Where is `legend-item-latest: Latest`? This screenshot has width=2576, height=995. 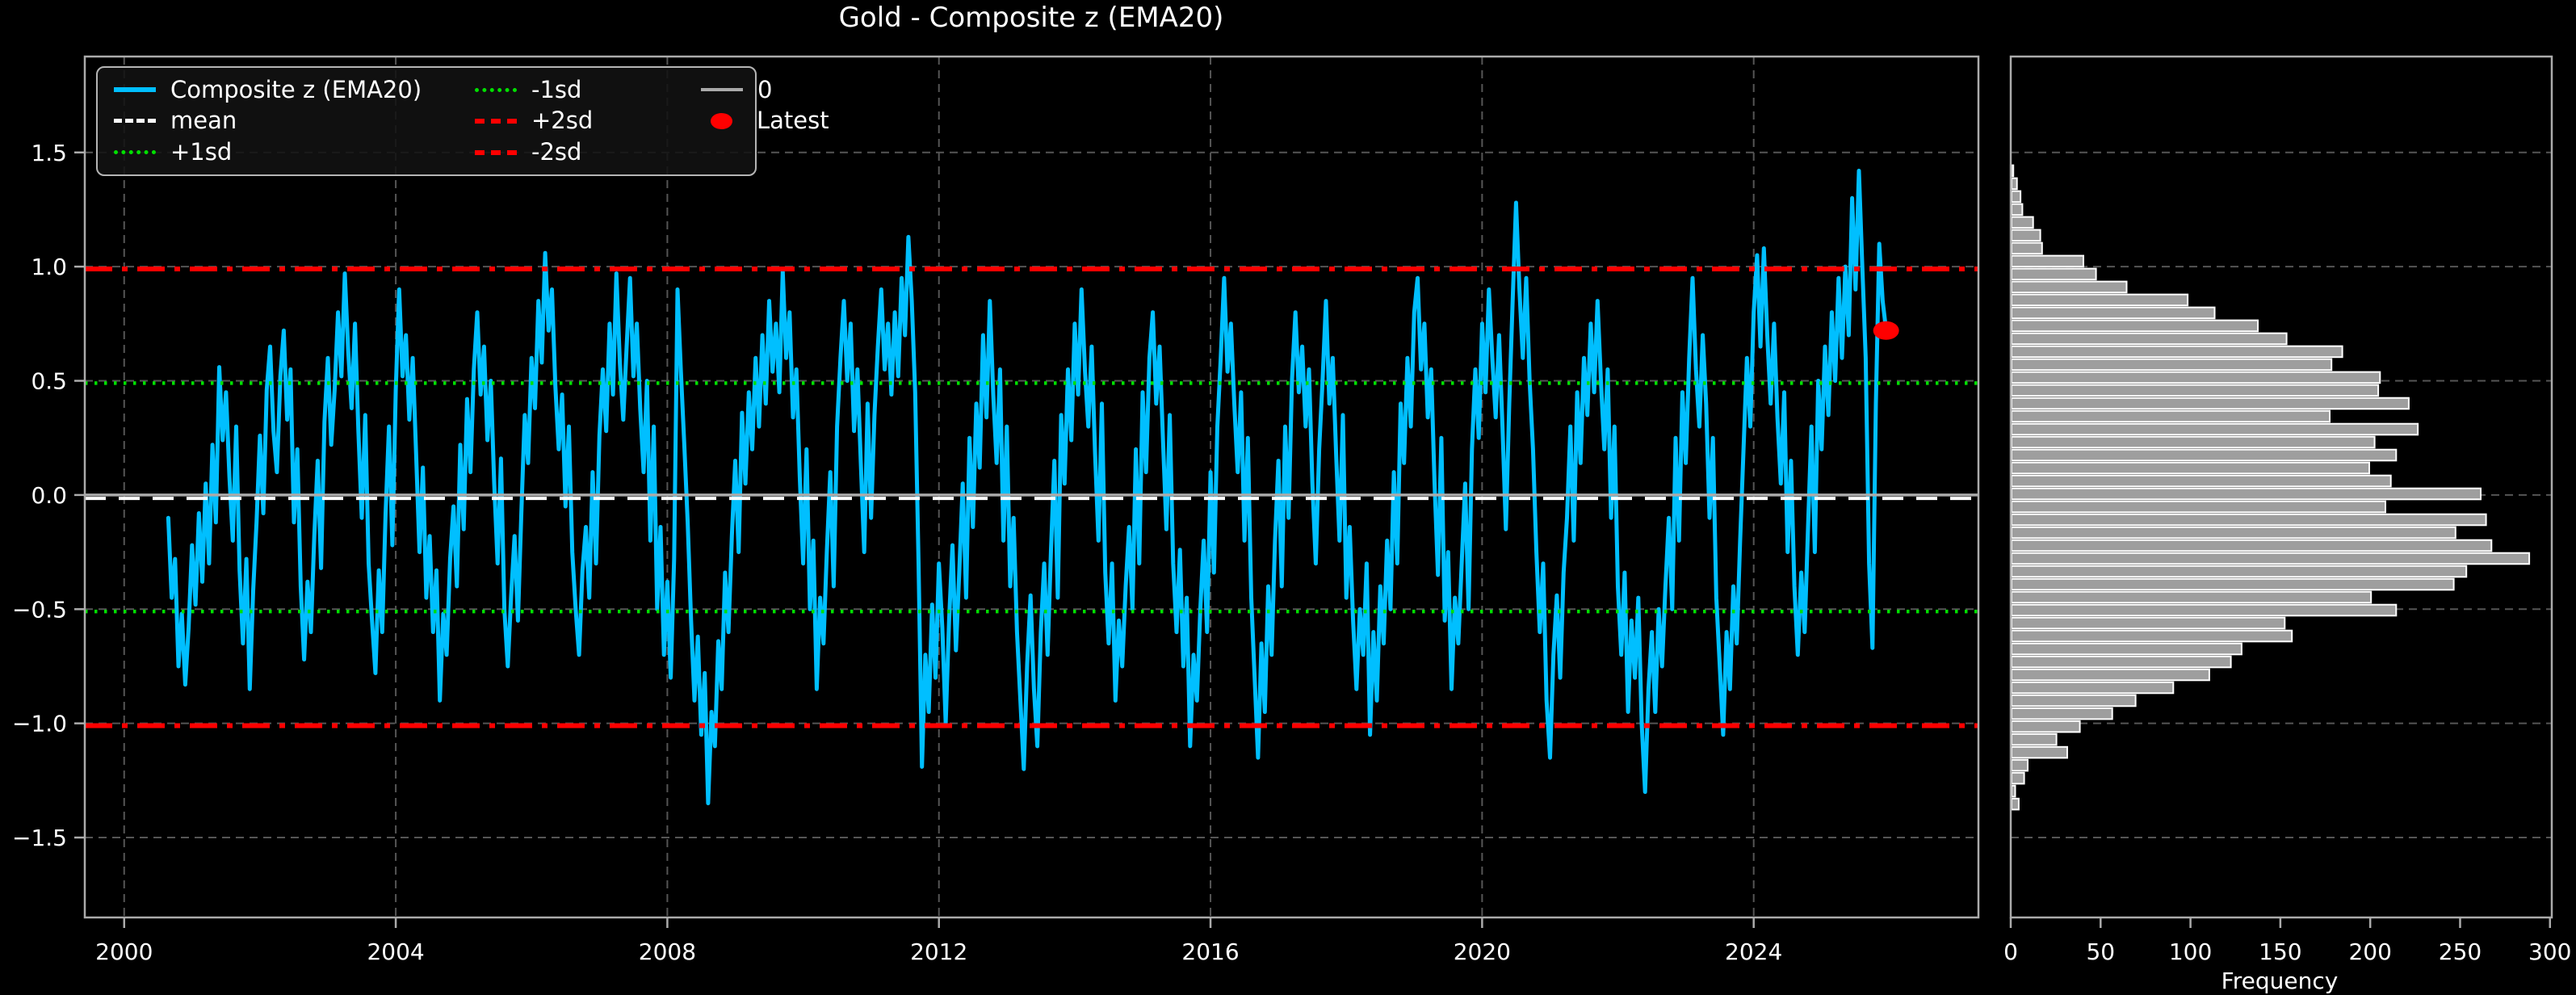 legend-item-latest: Latest is located at coordinates (765, 120).